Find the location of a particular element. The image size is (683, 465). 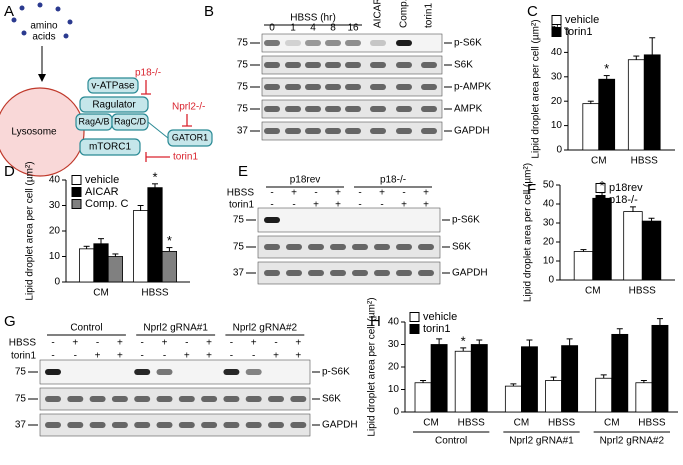

group-label: Control is located at coordinates (86, 328).